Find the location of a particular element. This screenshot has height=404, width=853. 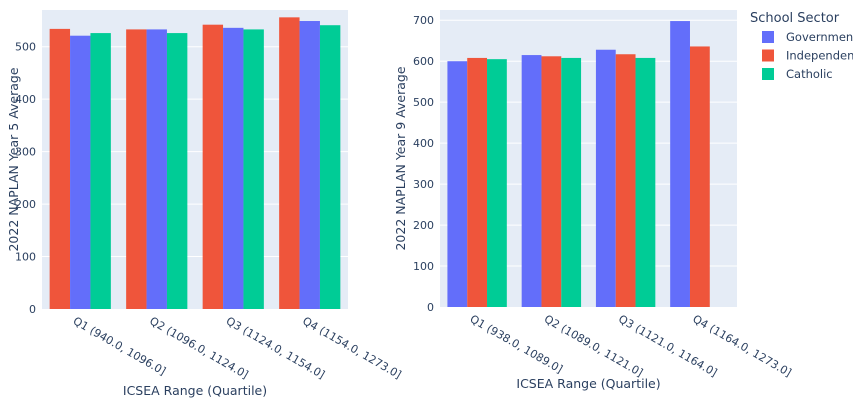

legend-item-independent: Independent is located at coordinates (807, 56).